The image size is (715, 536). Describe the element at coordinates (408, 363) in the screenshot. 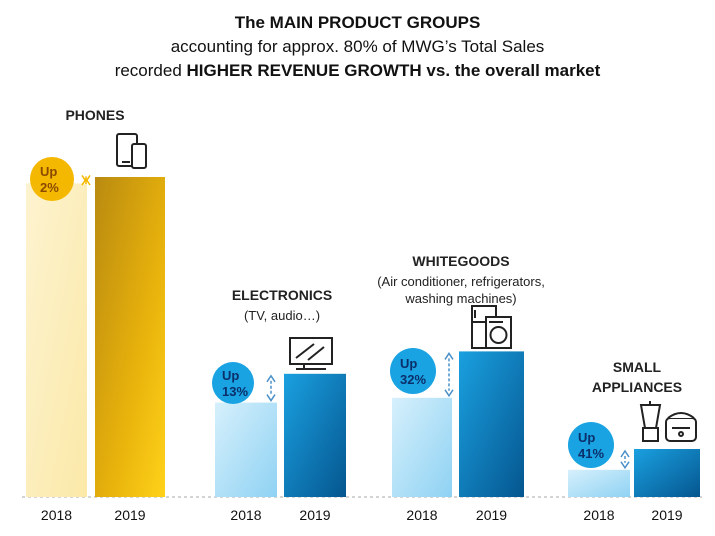

I see `growth-badge-label-whitegoods: Up` at that location.